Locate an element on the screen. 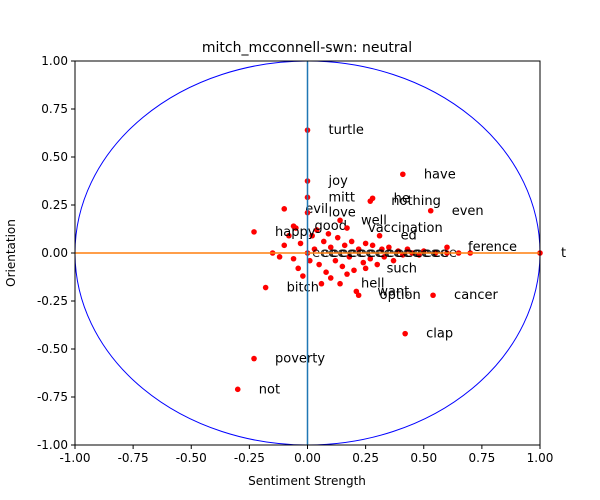  point-label: even is located at coordinates (468, 211).